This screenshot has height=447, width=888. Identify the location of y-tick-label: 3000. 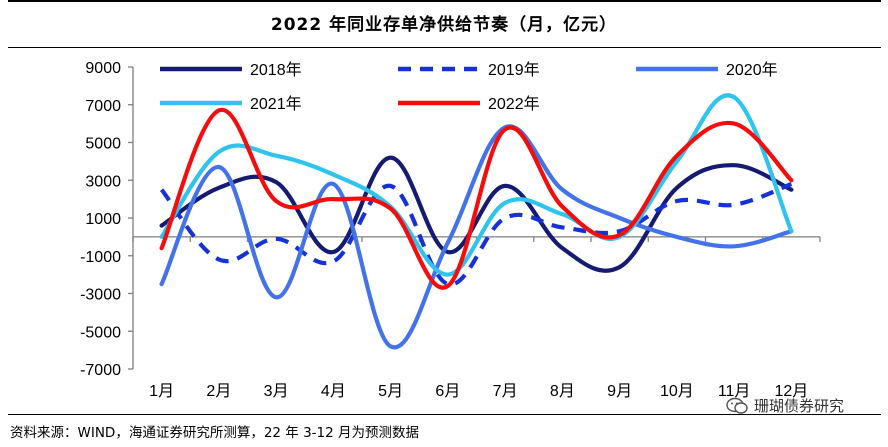
(103, 181).